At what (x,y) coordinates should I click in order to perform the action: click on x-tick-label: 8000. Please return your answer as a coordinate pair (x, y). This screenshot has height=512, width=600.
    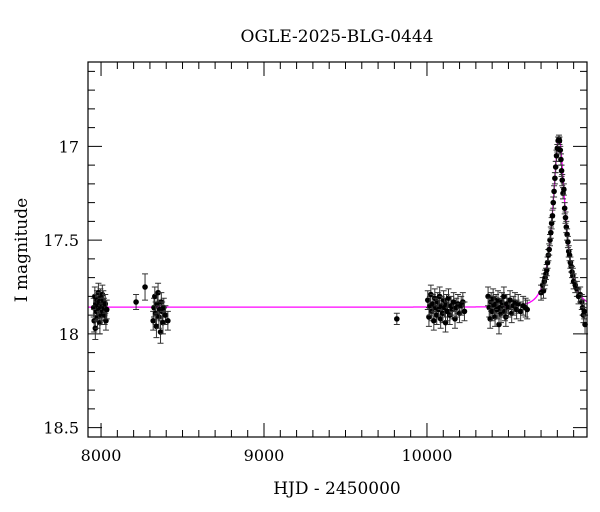
    Looking at the image, I should click on (101, 455).